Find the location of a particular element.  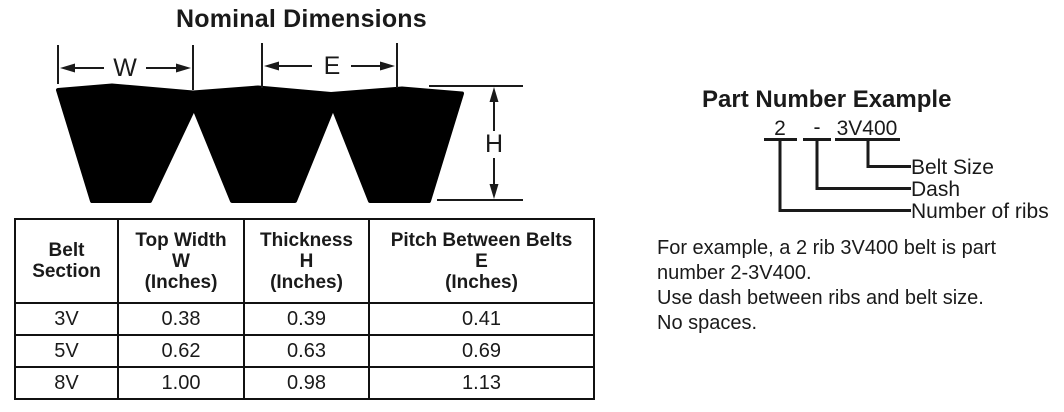

part-number-ribs-value: 2 is located at coordinates (780, 128).